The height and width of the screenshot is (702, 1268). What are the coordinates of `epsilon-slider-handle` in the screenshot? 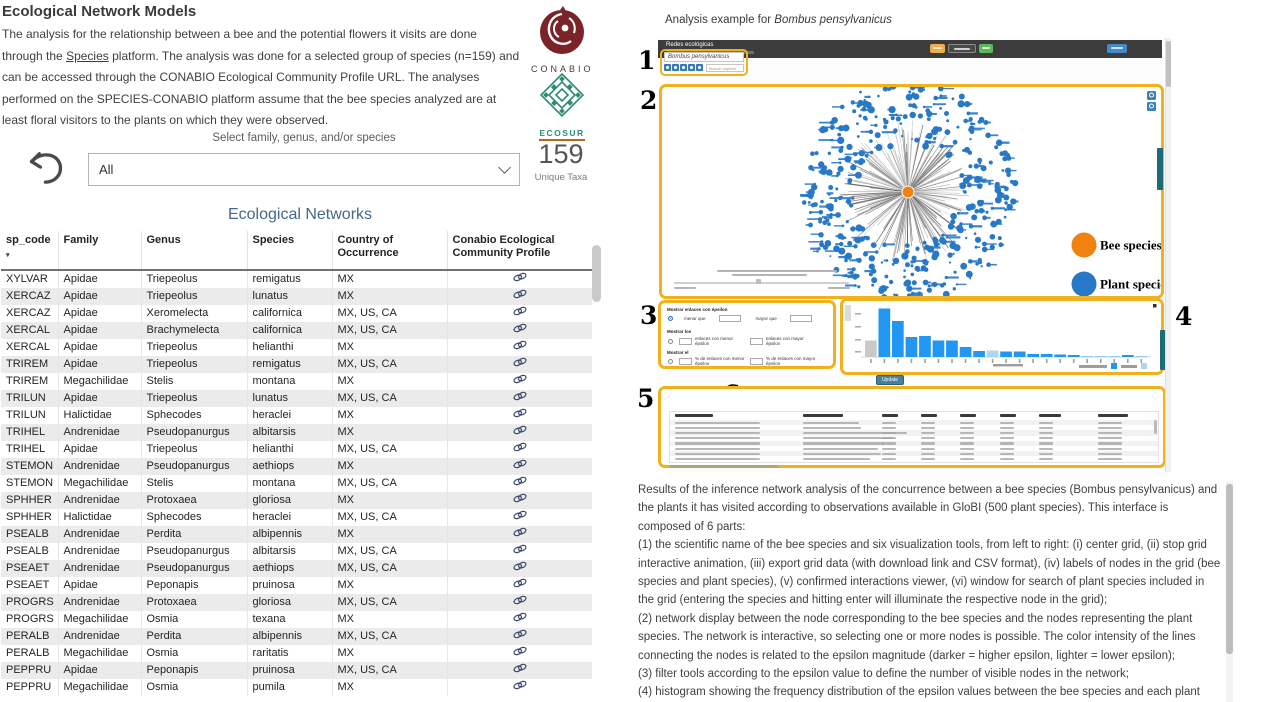 It's located at (758, 281).